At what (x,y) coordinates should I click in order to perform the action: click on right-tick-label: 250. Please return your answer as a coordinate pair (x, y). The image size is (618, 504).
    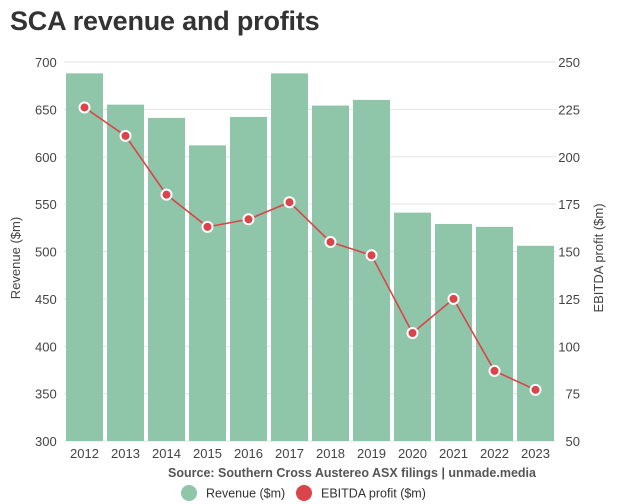
    Looking at the image, I should click on (569, 62).